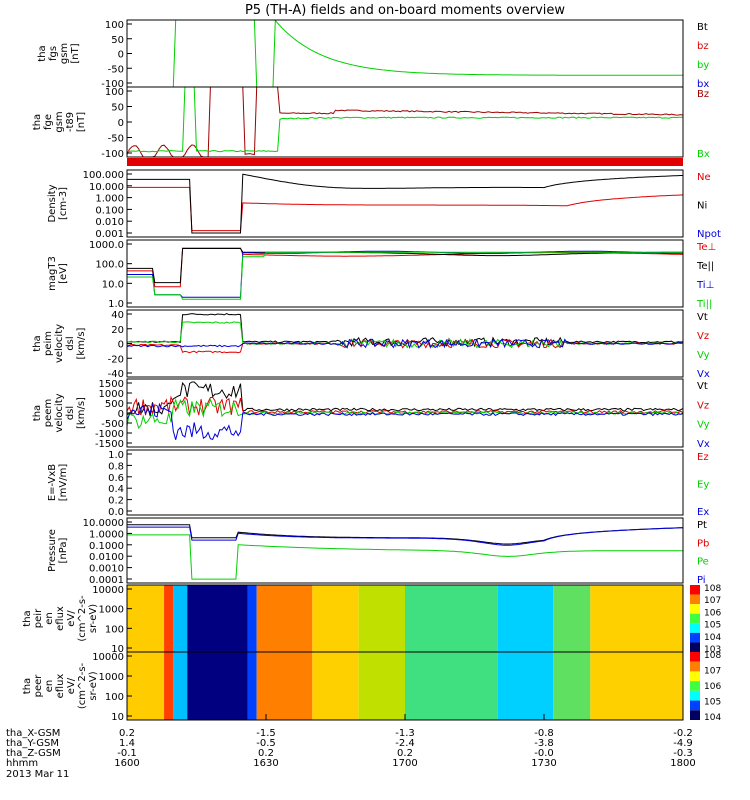 This screenshot has width=750, height=800. I want to click on ytick-label: 0.0, so click(116, 512).